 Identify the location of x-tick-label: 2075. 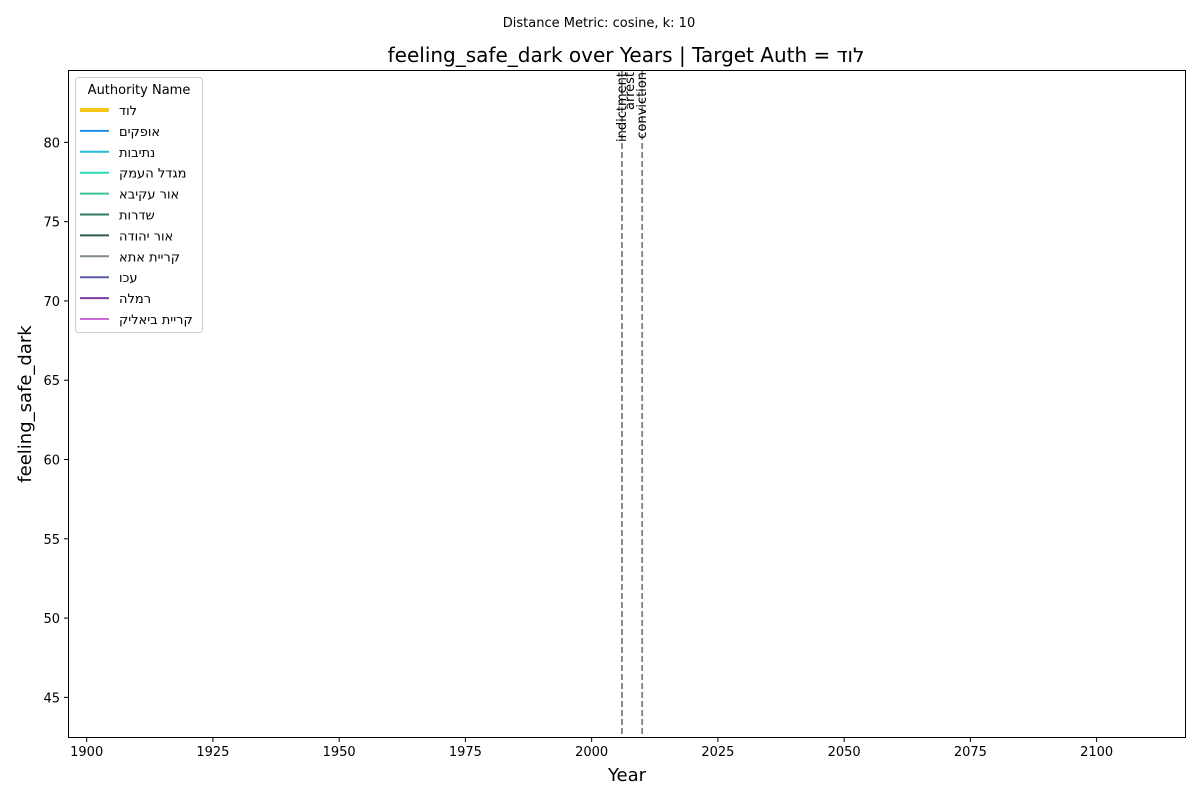
(970, 752).